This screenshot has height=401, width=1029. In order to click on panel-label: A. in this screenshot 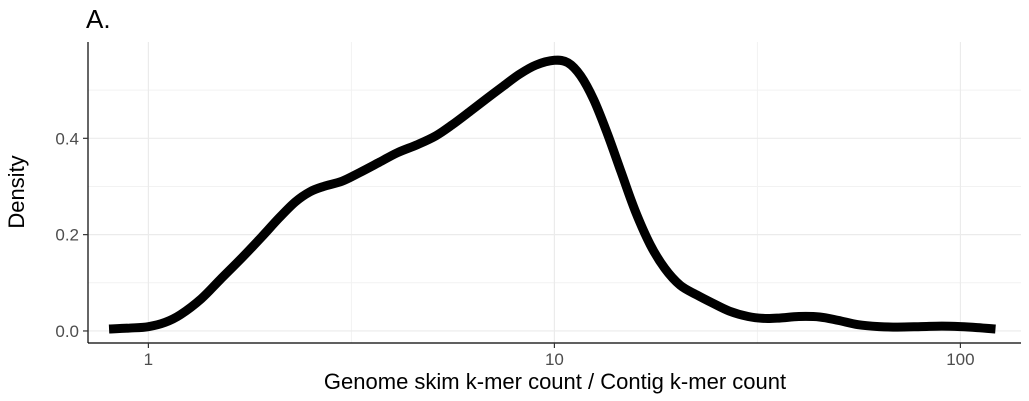, I will do `click(98, 19)`.